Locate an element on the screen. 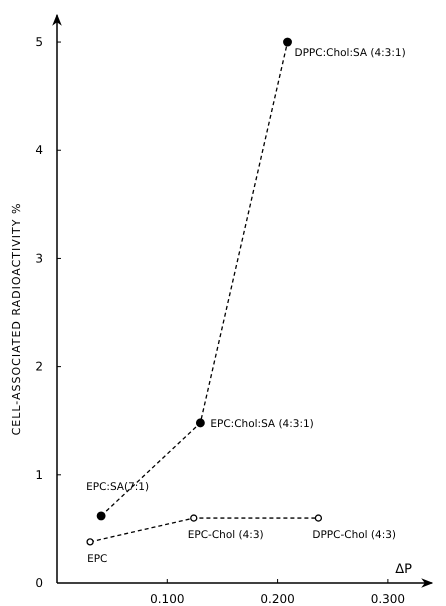 The height and width of the screenshot is (606, 446). y-axis-title: CELL-ASSOCIATED RADIOACTIVITY % is located at coordinates (16, 319).